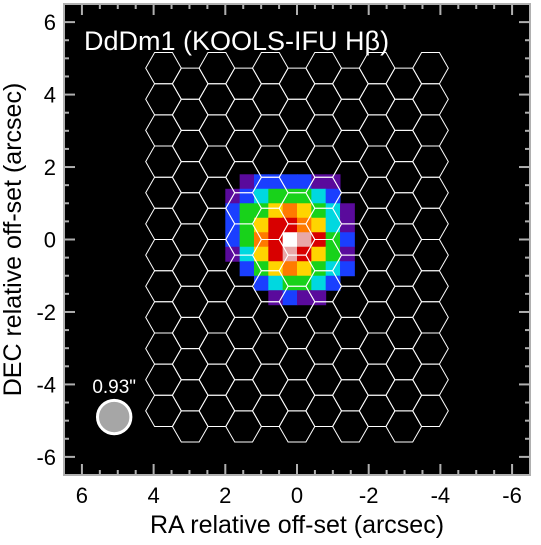  I want to click on ifu-fiber-hexagon, so click(163, 68).